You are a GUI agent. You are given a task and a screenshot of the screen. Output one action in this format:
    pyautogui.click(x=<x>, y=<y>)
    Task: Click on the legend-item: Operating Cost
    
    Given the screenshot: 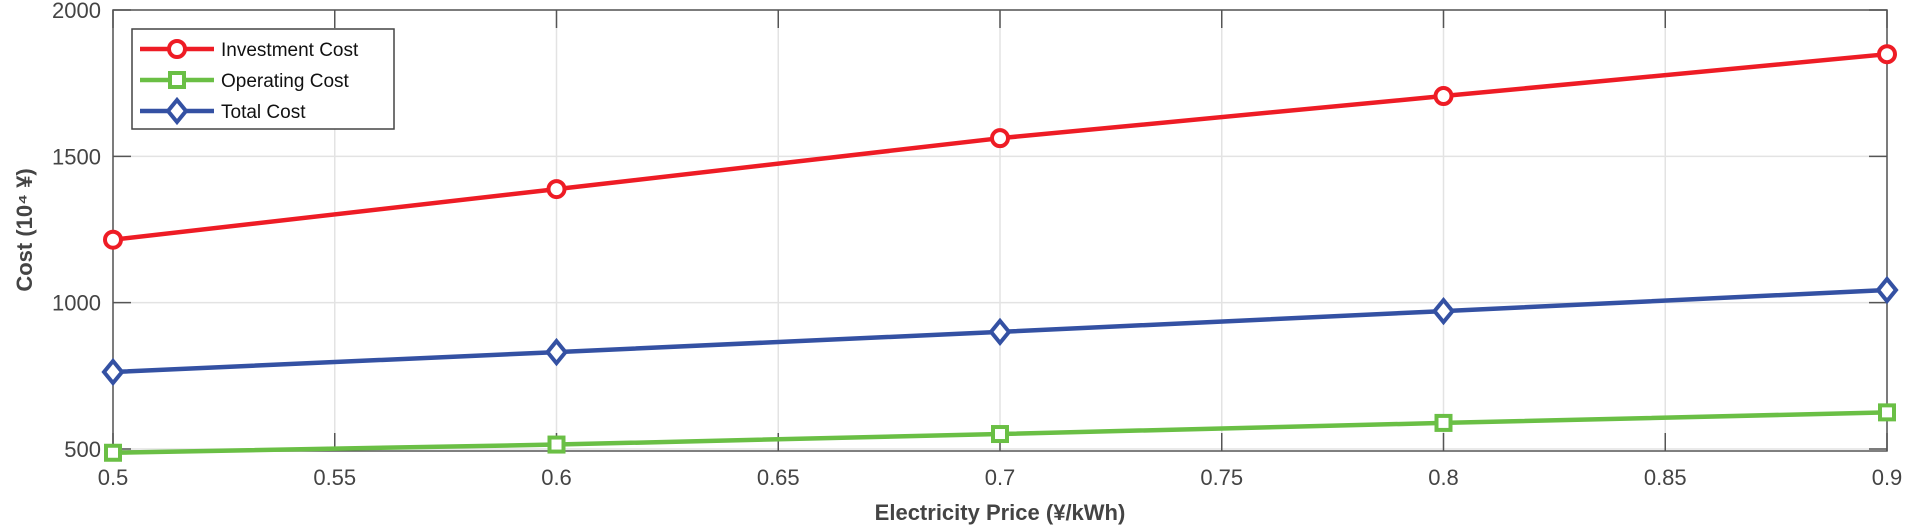 What is the action you would take?
    pyautogui.click(x=245, y=81)
    